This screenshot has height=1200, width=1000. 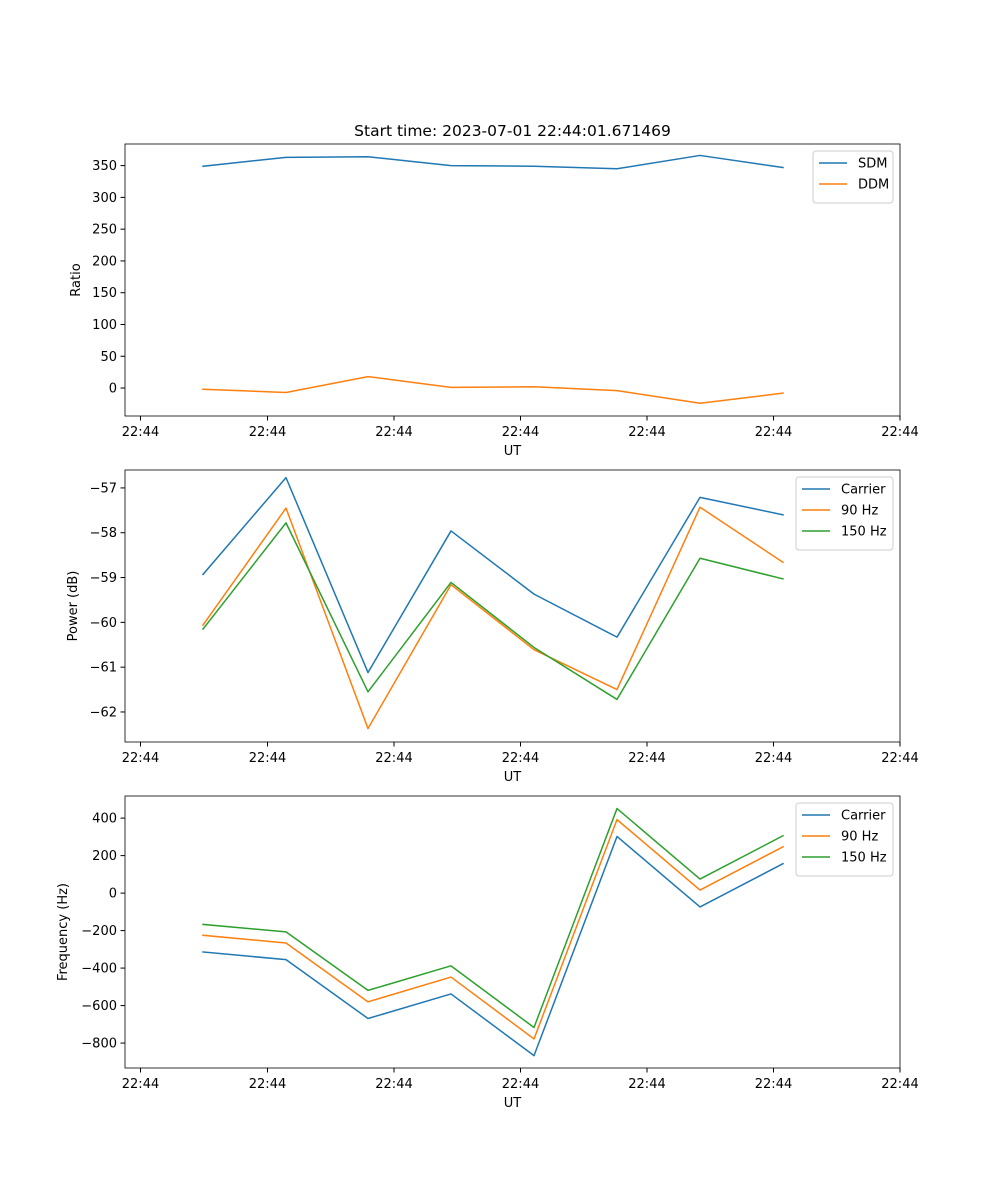 I want to click on y-tick-label: −60, so click(x=103, y=623).